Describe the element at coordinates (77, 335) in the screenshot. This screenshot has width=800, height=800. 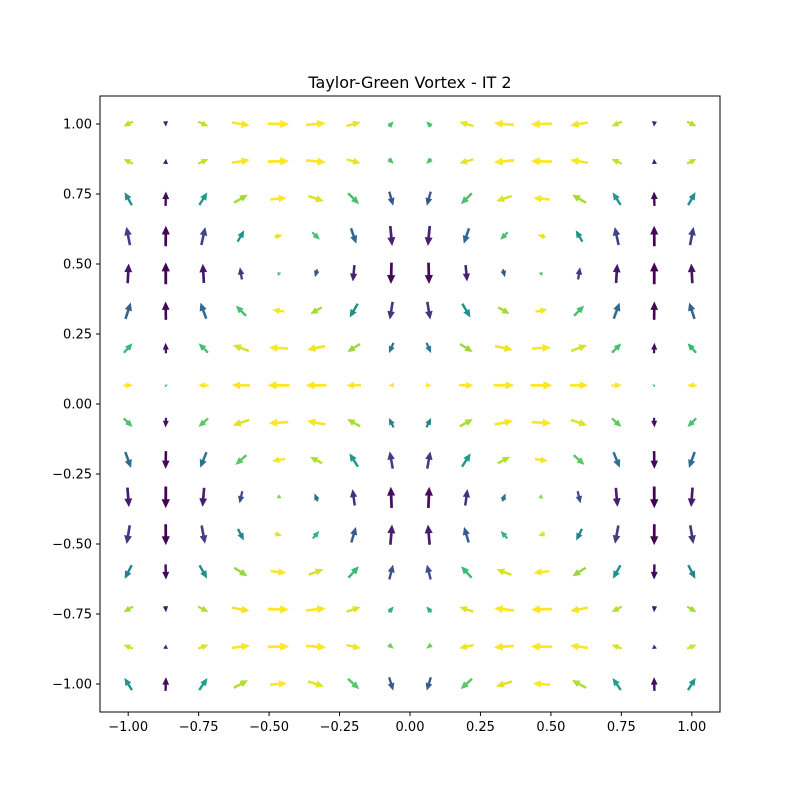
I see `y-tick-label: 0.25` at that location.